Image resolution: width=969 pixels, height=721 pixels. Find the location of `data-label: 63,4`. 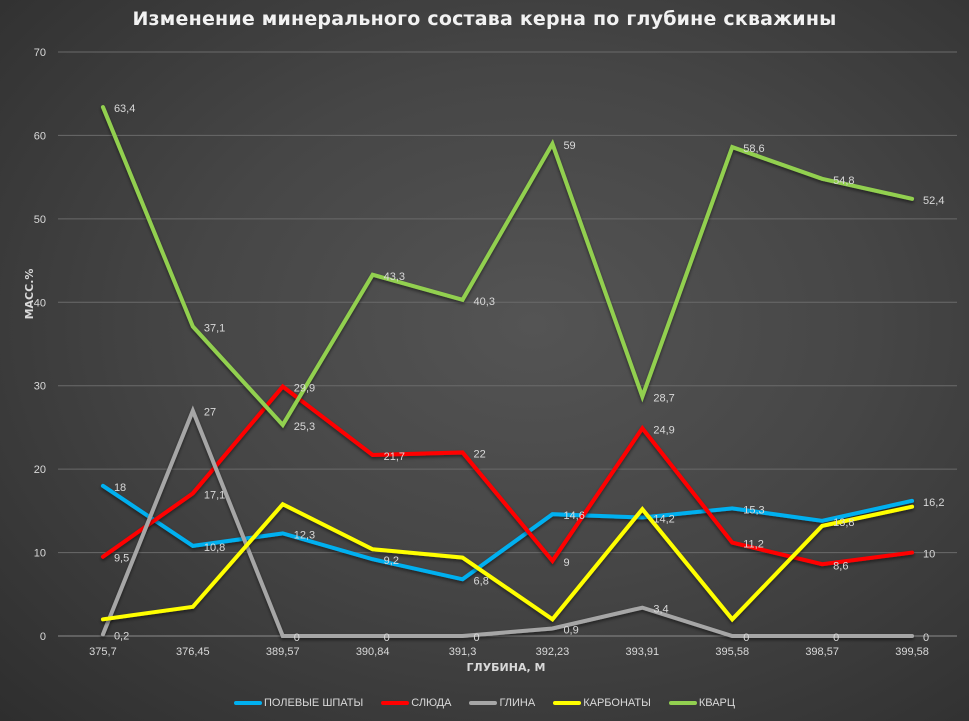

data-label: 63,4 is located at coordinates (124, 109).